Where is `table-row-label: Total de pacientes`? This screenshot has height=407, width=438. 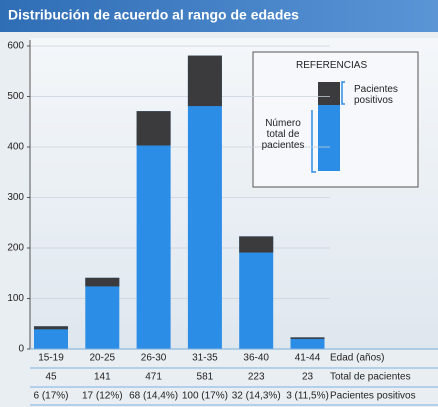
table-row-label: Total de pacientes is located at coordinates (370, 377).